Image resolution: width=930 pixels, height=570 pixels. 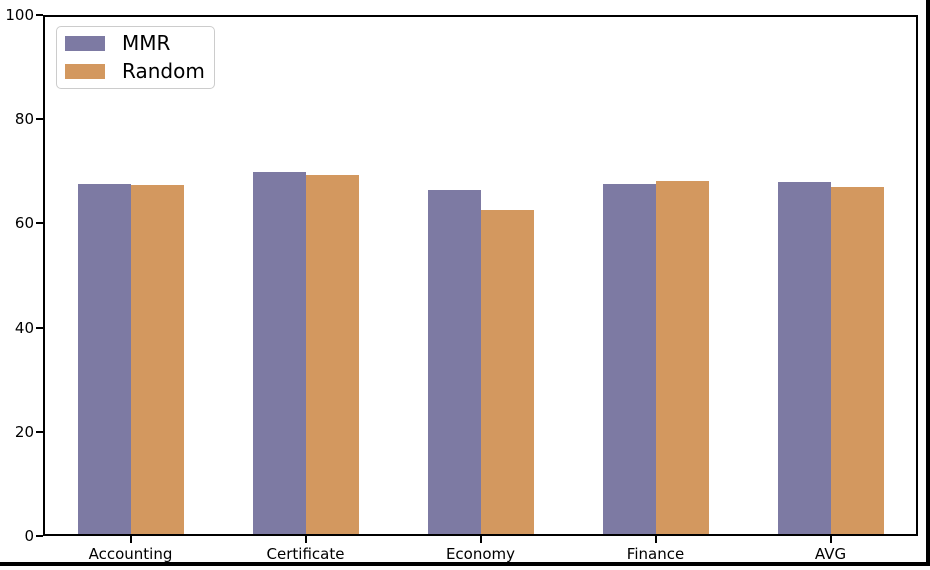 What do you see at coordinates (305, 539) in the screenshot?
I see `x-tick-mark-certificate` at bounding box center [305, 539].